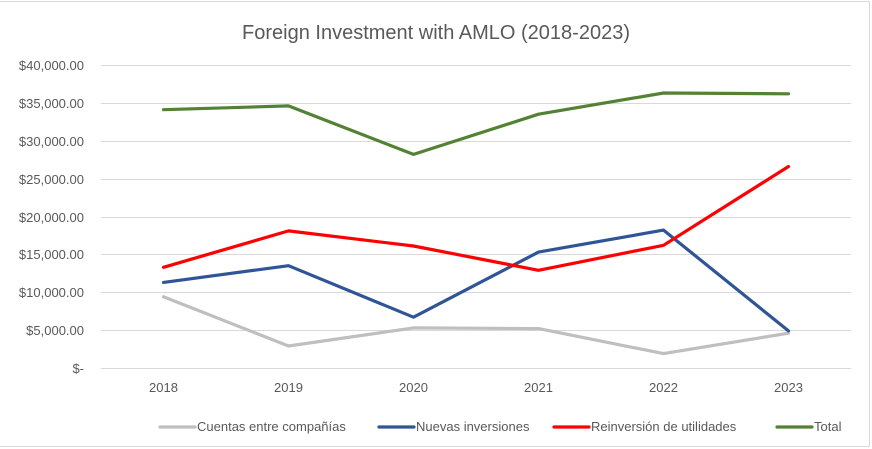 This screenshot has width=872, height=449. Describe the element at coordinates (413, 387) in the screenshot. I see `x-tick-label: 2020` at that location.